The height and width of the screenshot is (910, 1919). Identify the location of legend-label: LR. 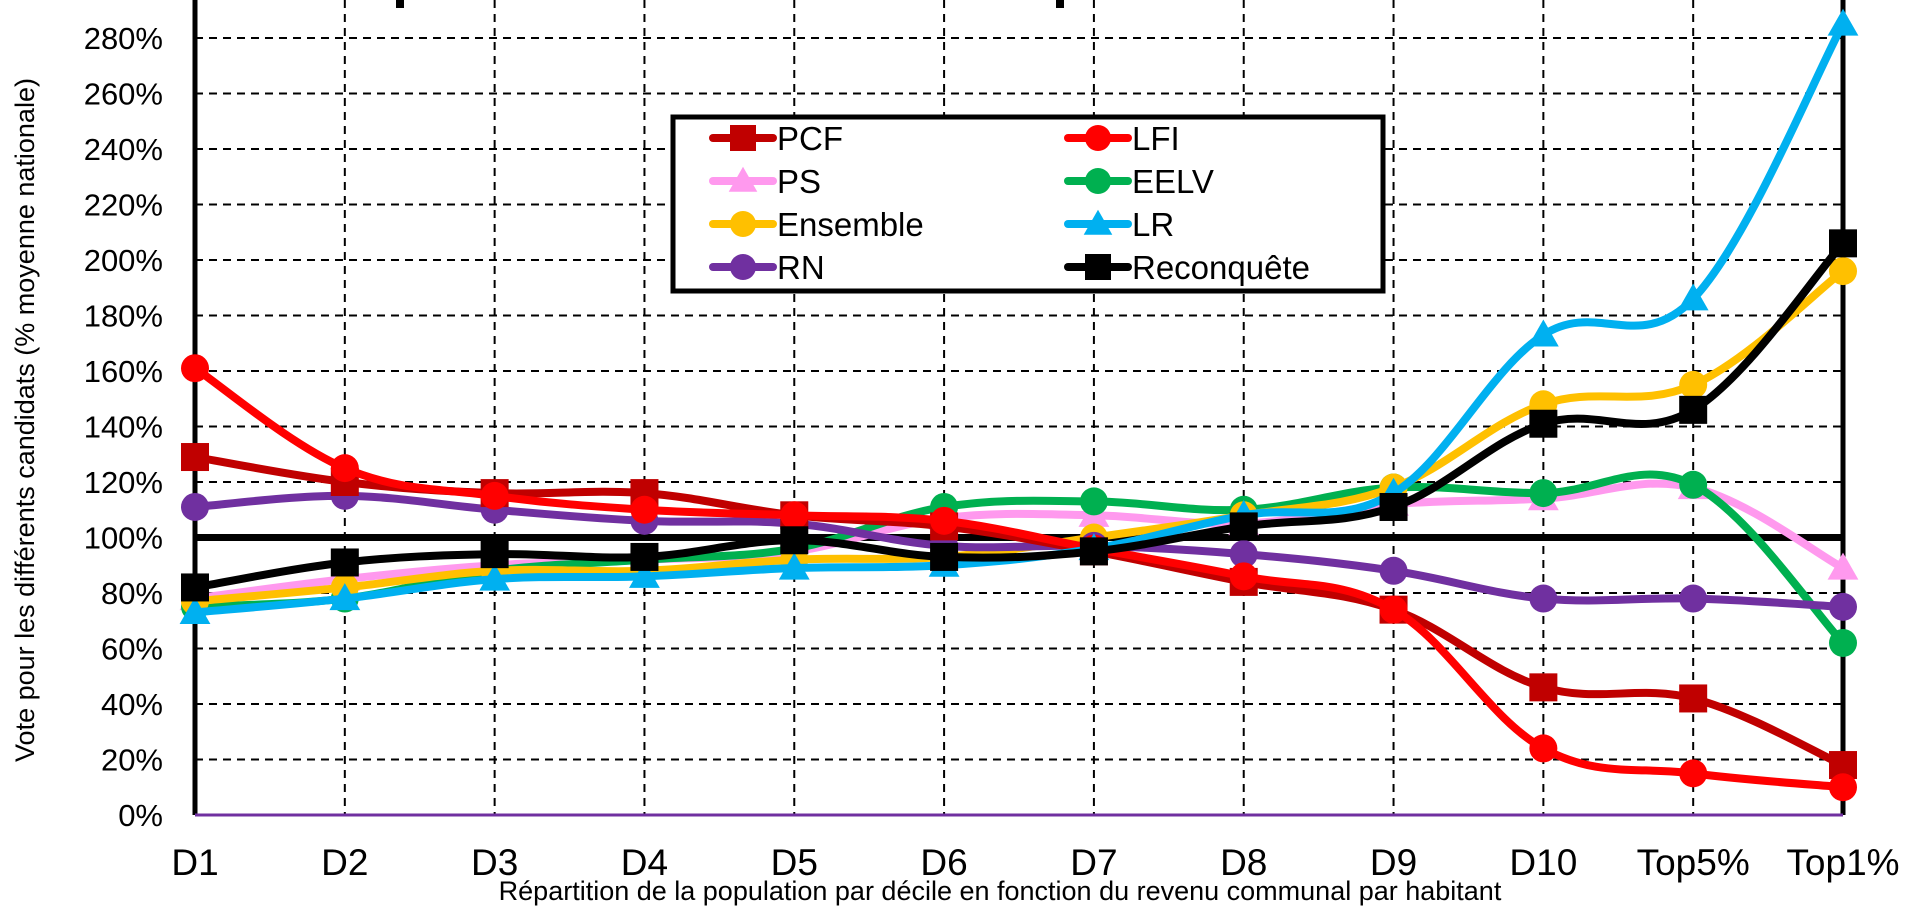
(1153, 224).